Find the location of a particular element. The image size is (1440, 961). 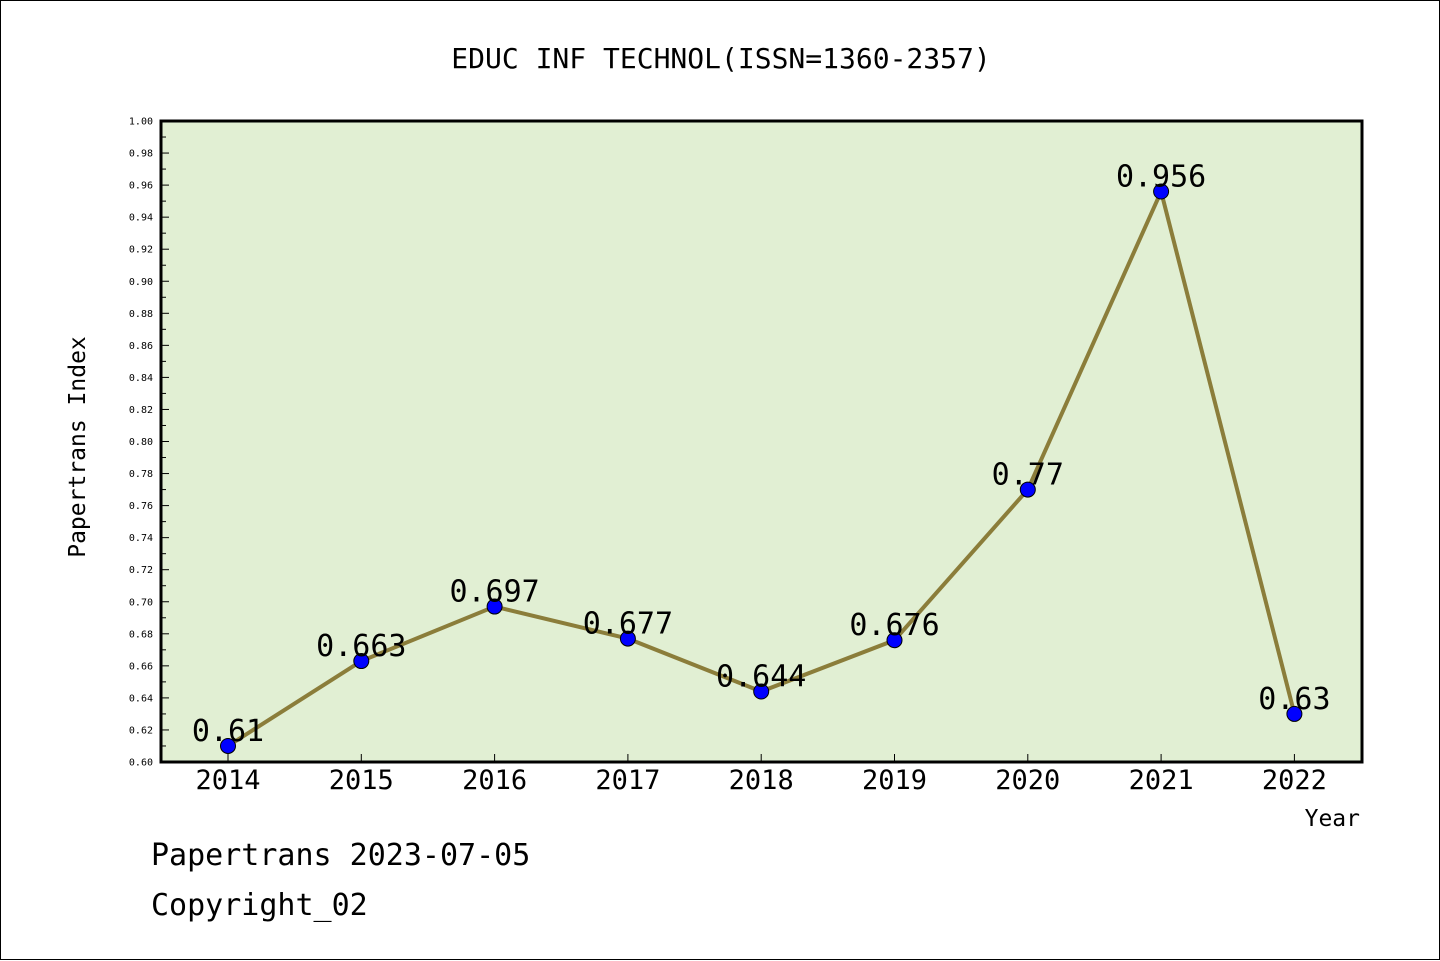

x-tick-label: 2016 is located at coordinates (494, 780).